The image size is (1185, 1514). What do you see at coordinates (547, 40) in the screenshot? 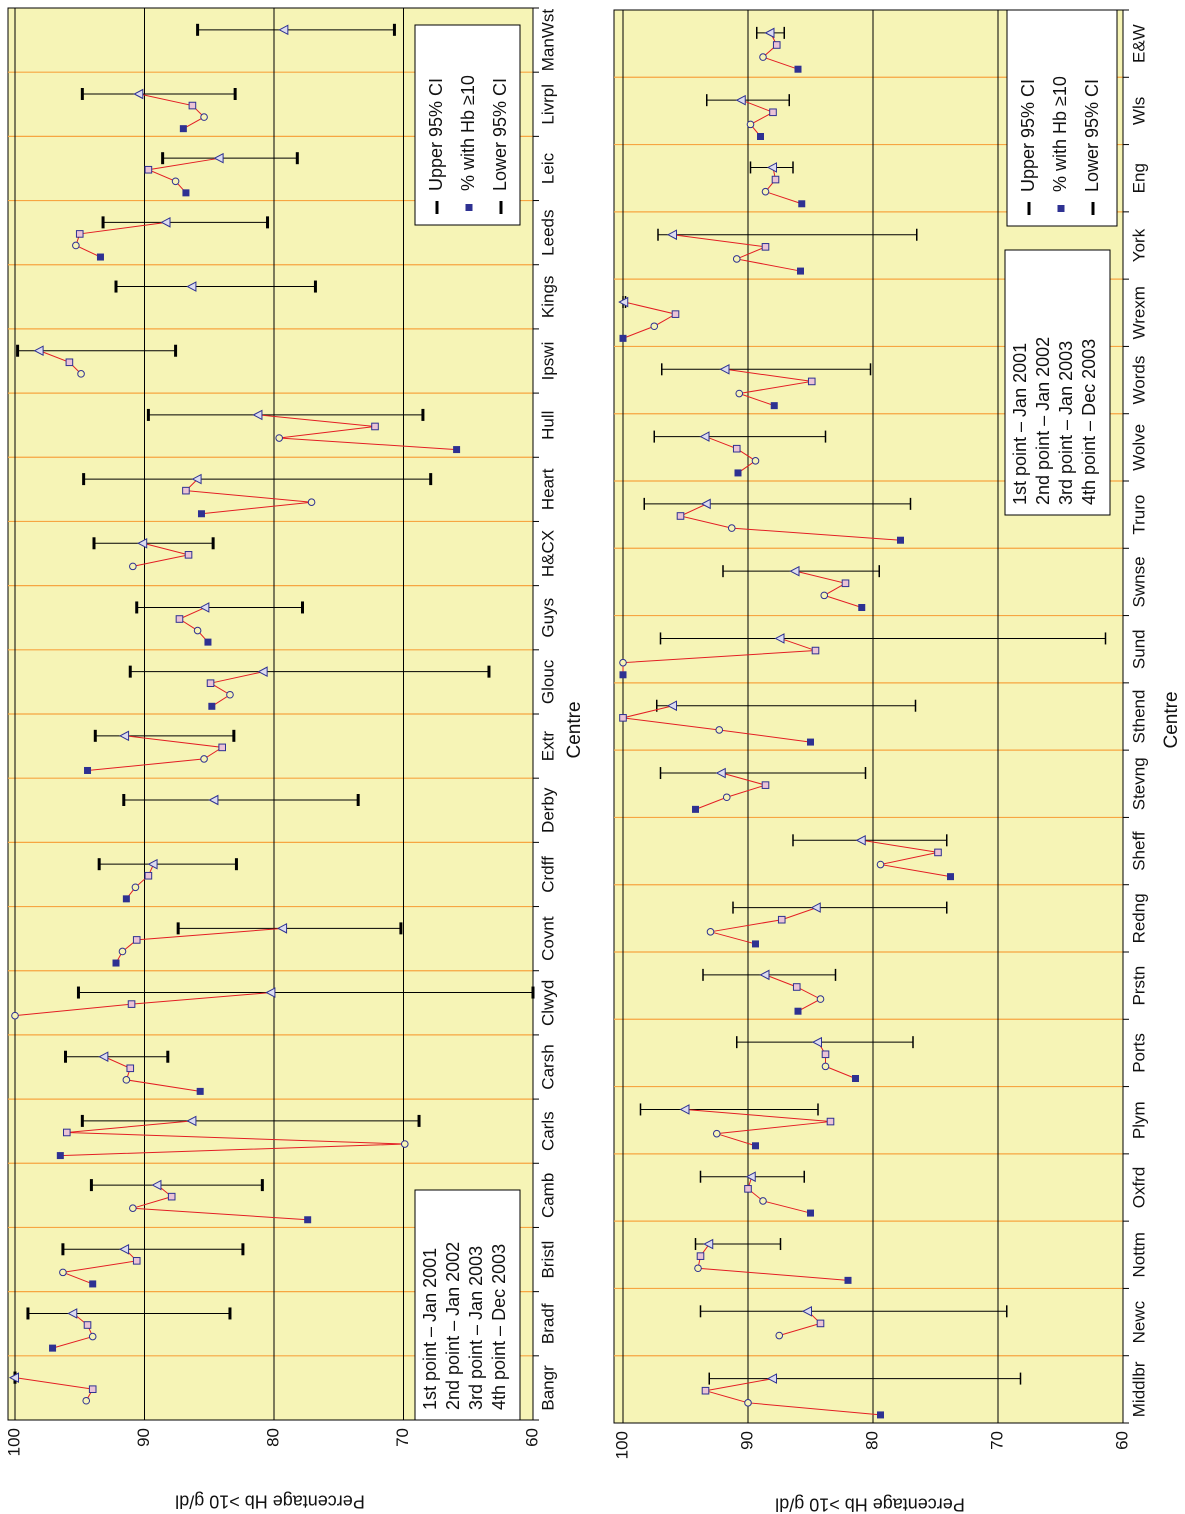
I see `x-tick-label: ManWst` at bounding box center [547, 40].